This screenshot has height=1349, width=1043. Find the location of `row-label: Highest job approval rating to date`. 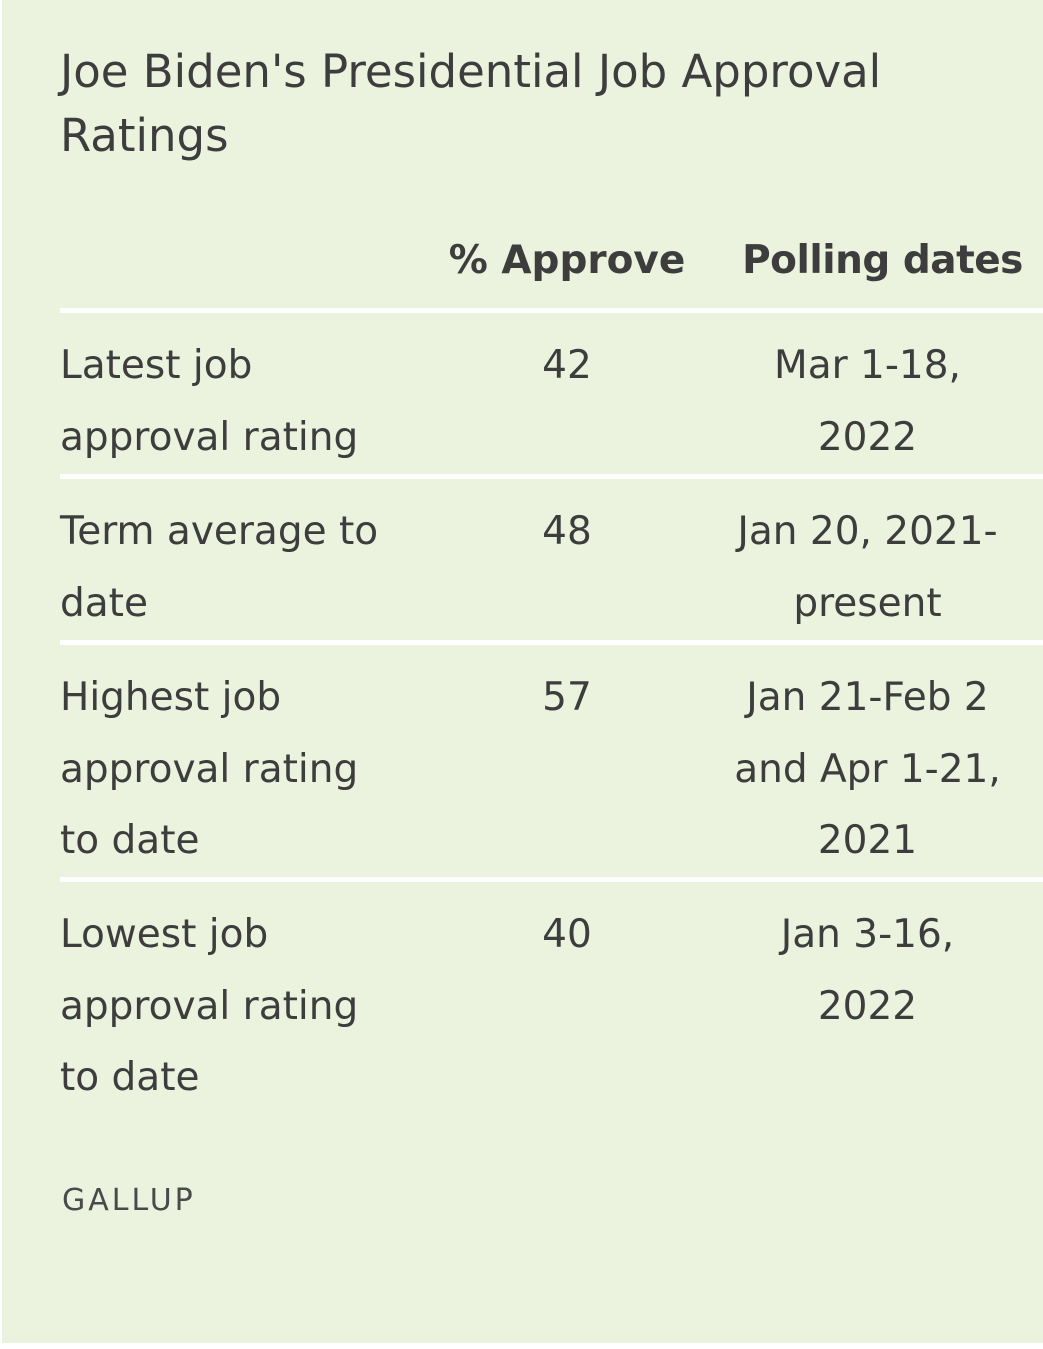

row-label: Highest job approval rating to date is located at coordinates (209, 769).